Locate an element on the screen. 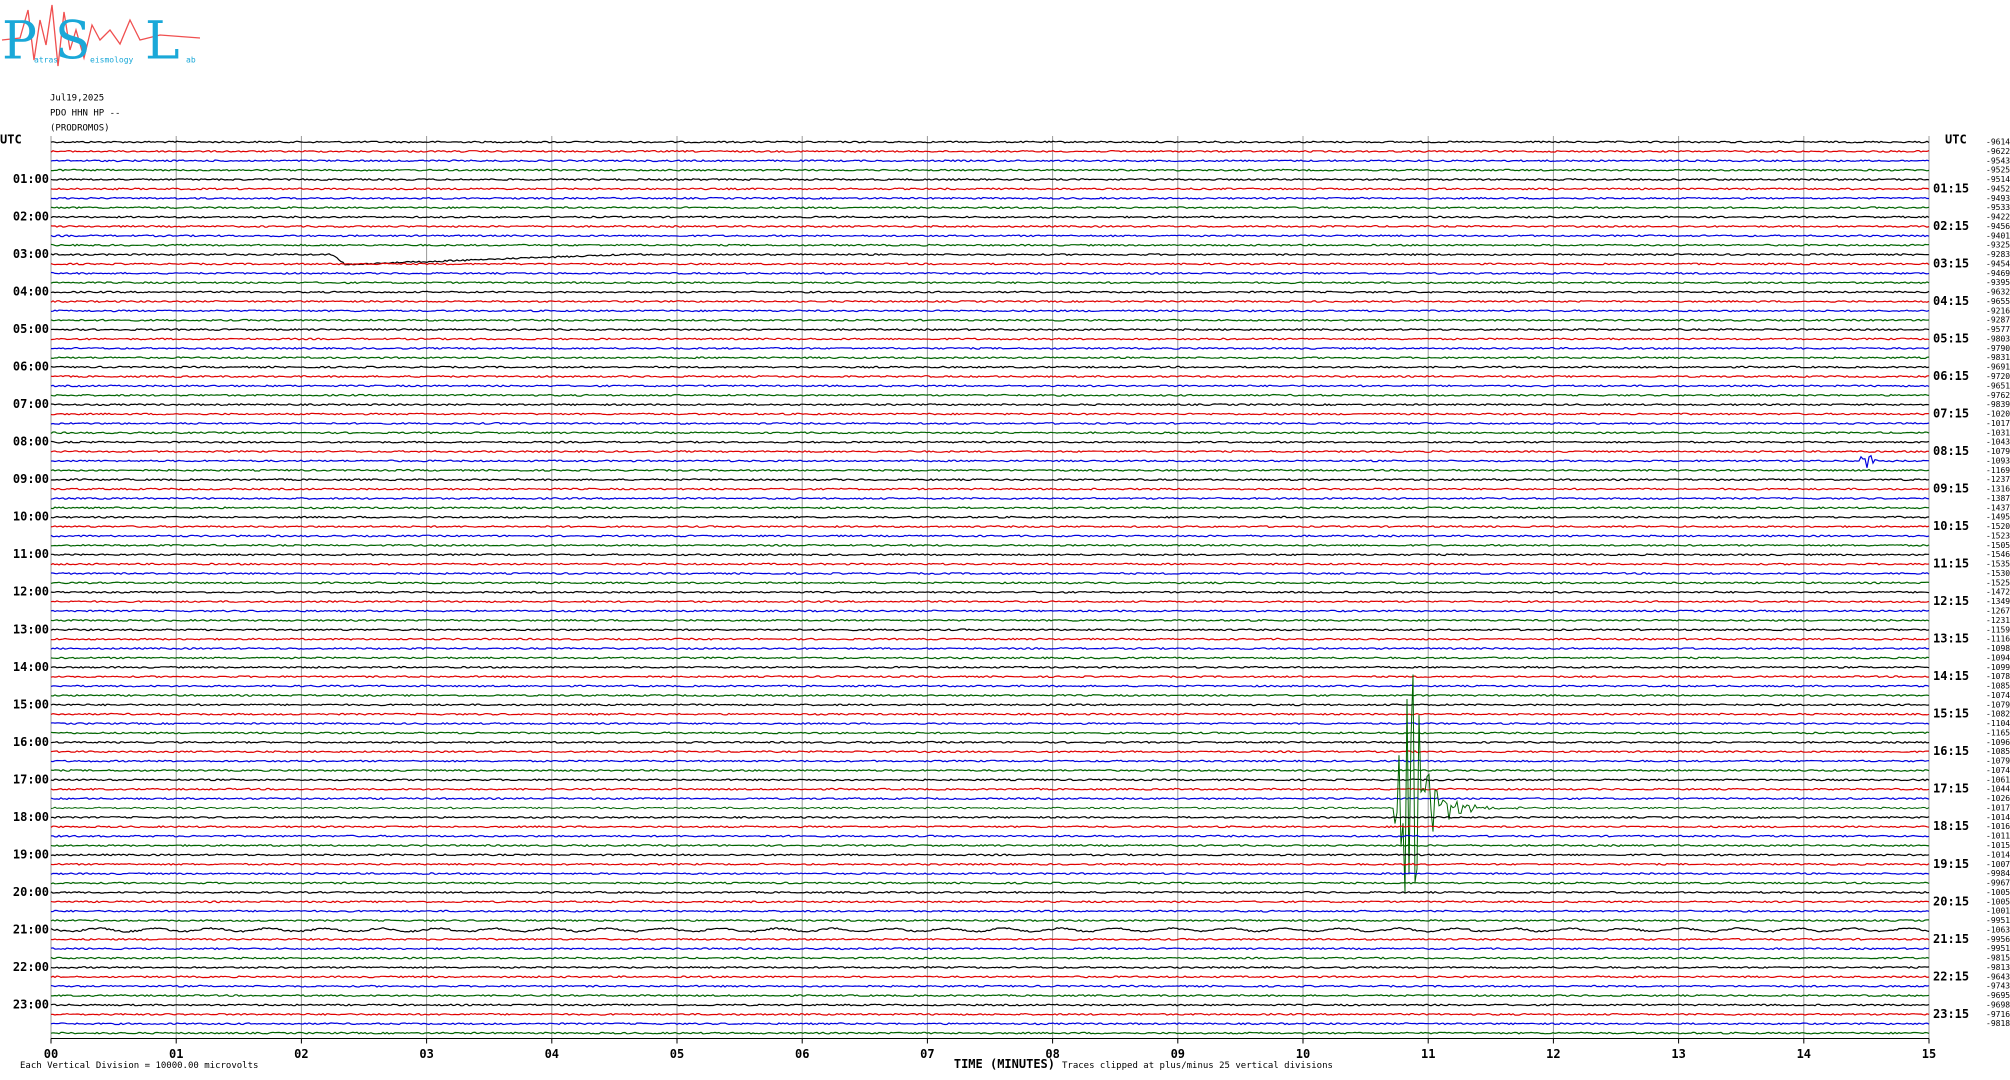 The height and width of the screenshot is (1080, 2010). trace-offset: -9967 is located at coordinates (1998, 883).